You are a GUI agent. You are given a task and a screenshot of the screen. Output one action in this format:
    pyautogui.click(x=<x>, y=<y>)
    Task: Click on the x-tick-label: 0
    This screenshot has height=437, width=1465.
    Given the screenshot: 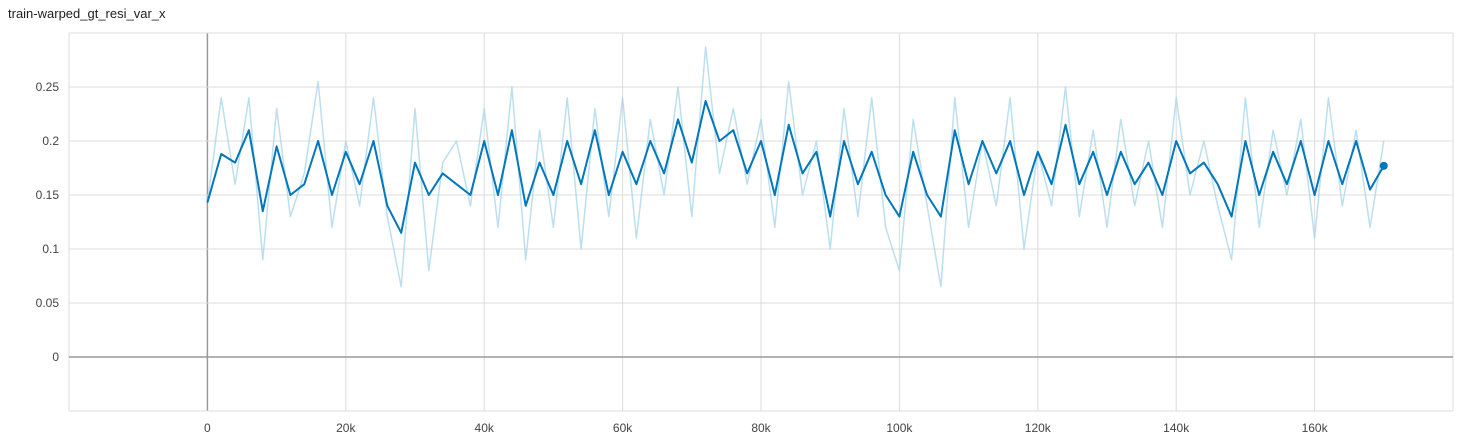 What is the action you would take?
    pyautogui.click(x=207, y=428)
    